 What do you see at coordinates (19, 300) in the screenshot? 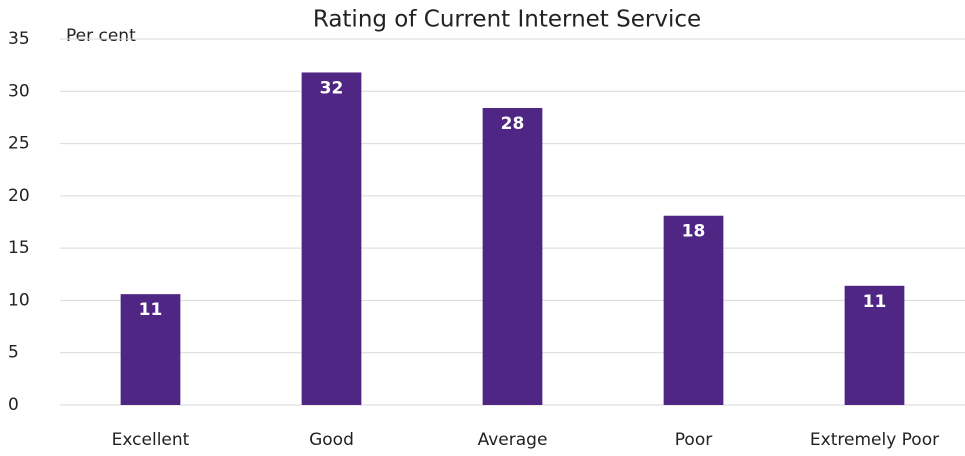
I see `y-tick-label: 10` at bounding box center [19, 300].